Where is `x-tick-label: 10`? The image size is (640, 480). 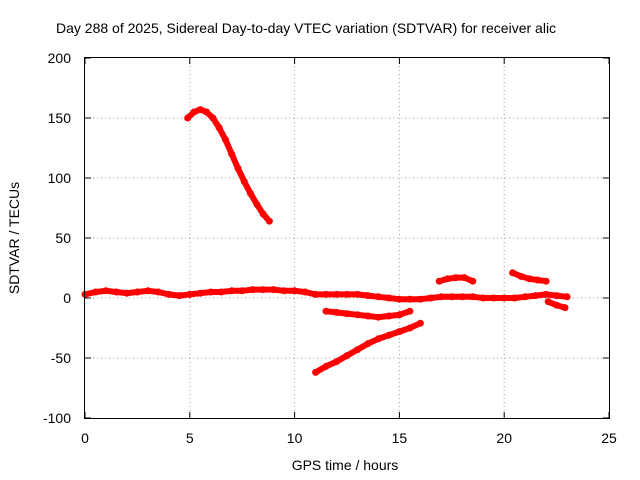
x-tick-label: 10 is located at coordinates (295, 438).